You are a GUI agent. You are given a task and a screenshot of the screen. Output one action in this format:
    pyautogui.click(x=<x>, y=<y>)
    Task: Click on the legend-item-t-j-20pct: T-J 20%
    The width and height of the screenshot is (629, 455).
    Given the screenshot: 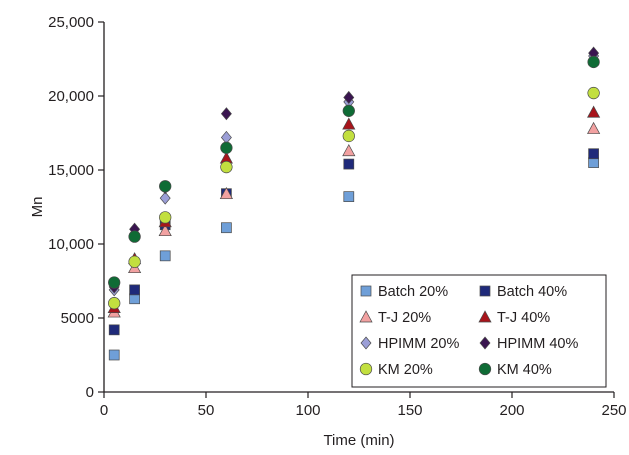 What is the action you would take?
    pyautogui.click(x=395, y=318)
    